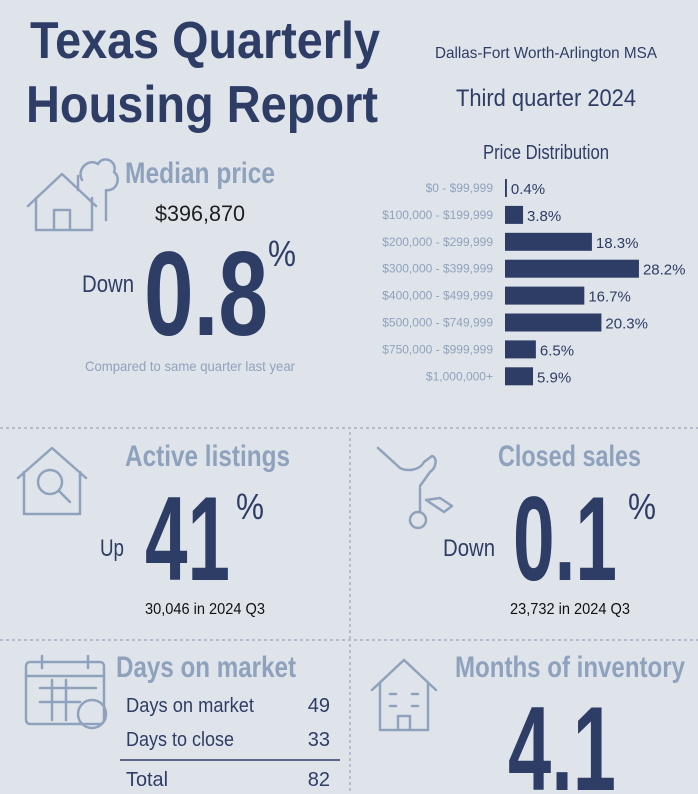 The image size is (698, 794). Describe the element at coordinates (282, 253) in the screenshot. I see `median-unit: %` at that location.